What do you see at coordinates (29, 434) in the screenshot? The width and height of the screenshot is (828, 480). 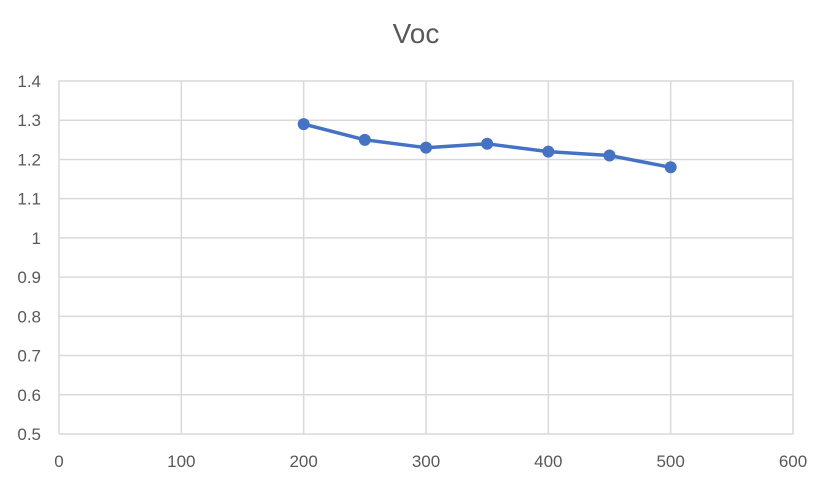 I see `y-tick-label: 0.5` at bounding box center [29, 434].